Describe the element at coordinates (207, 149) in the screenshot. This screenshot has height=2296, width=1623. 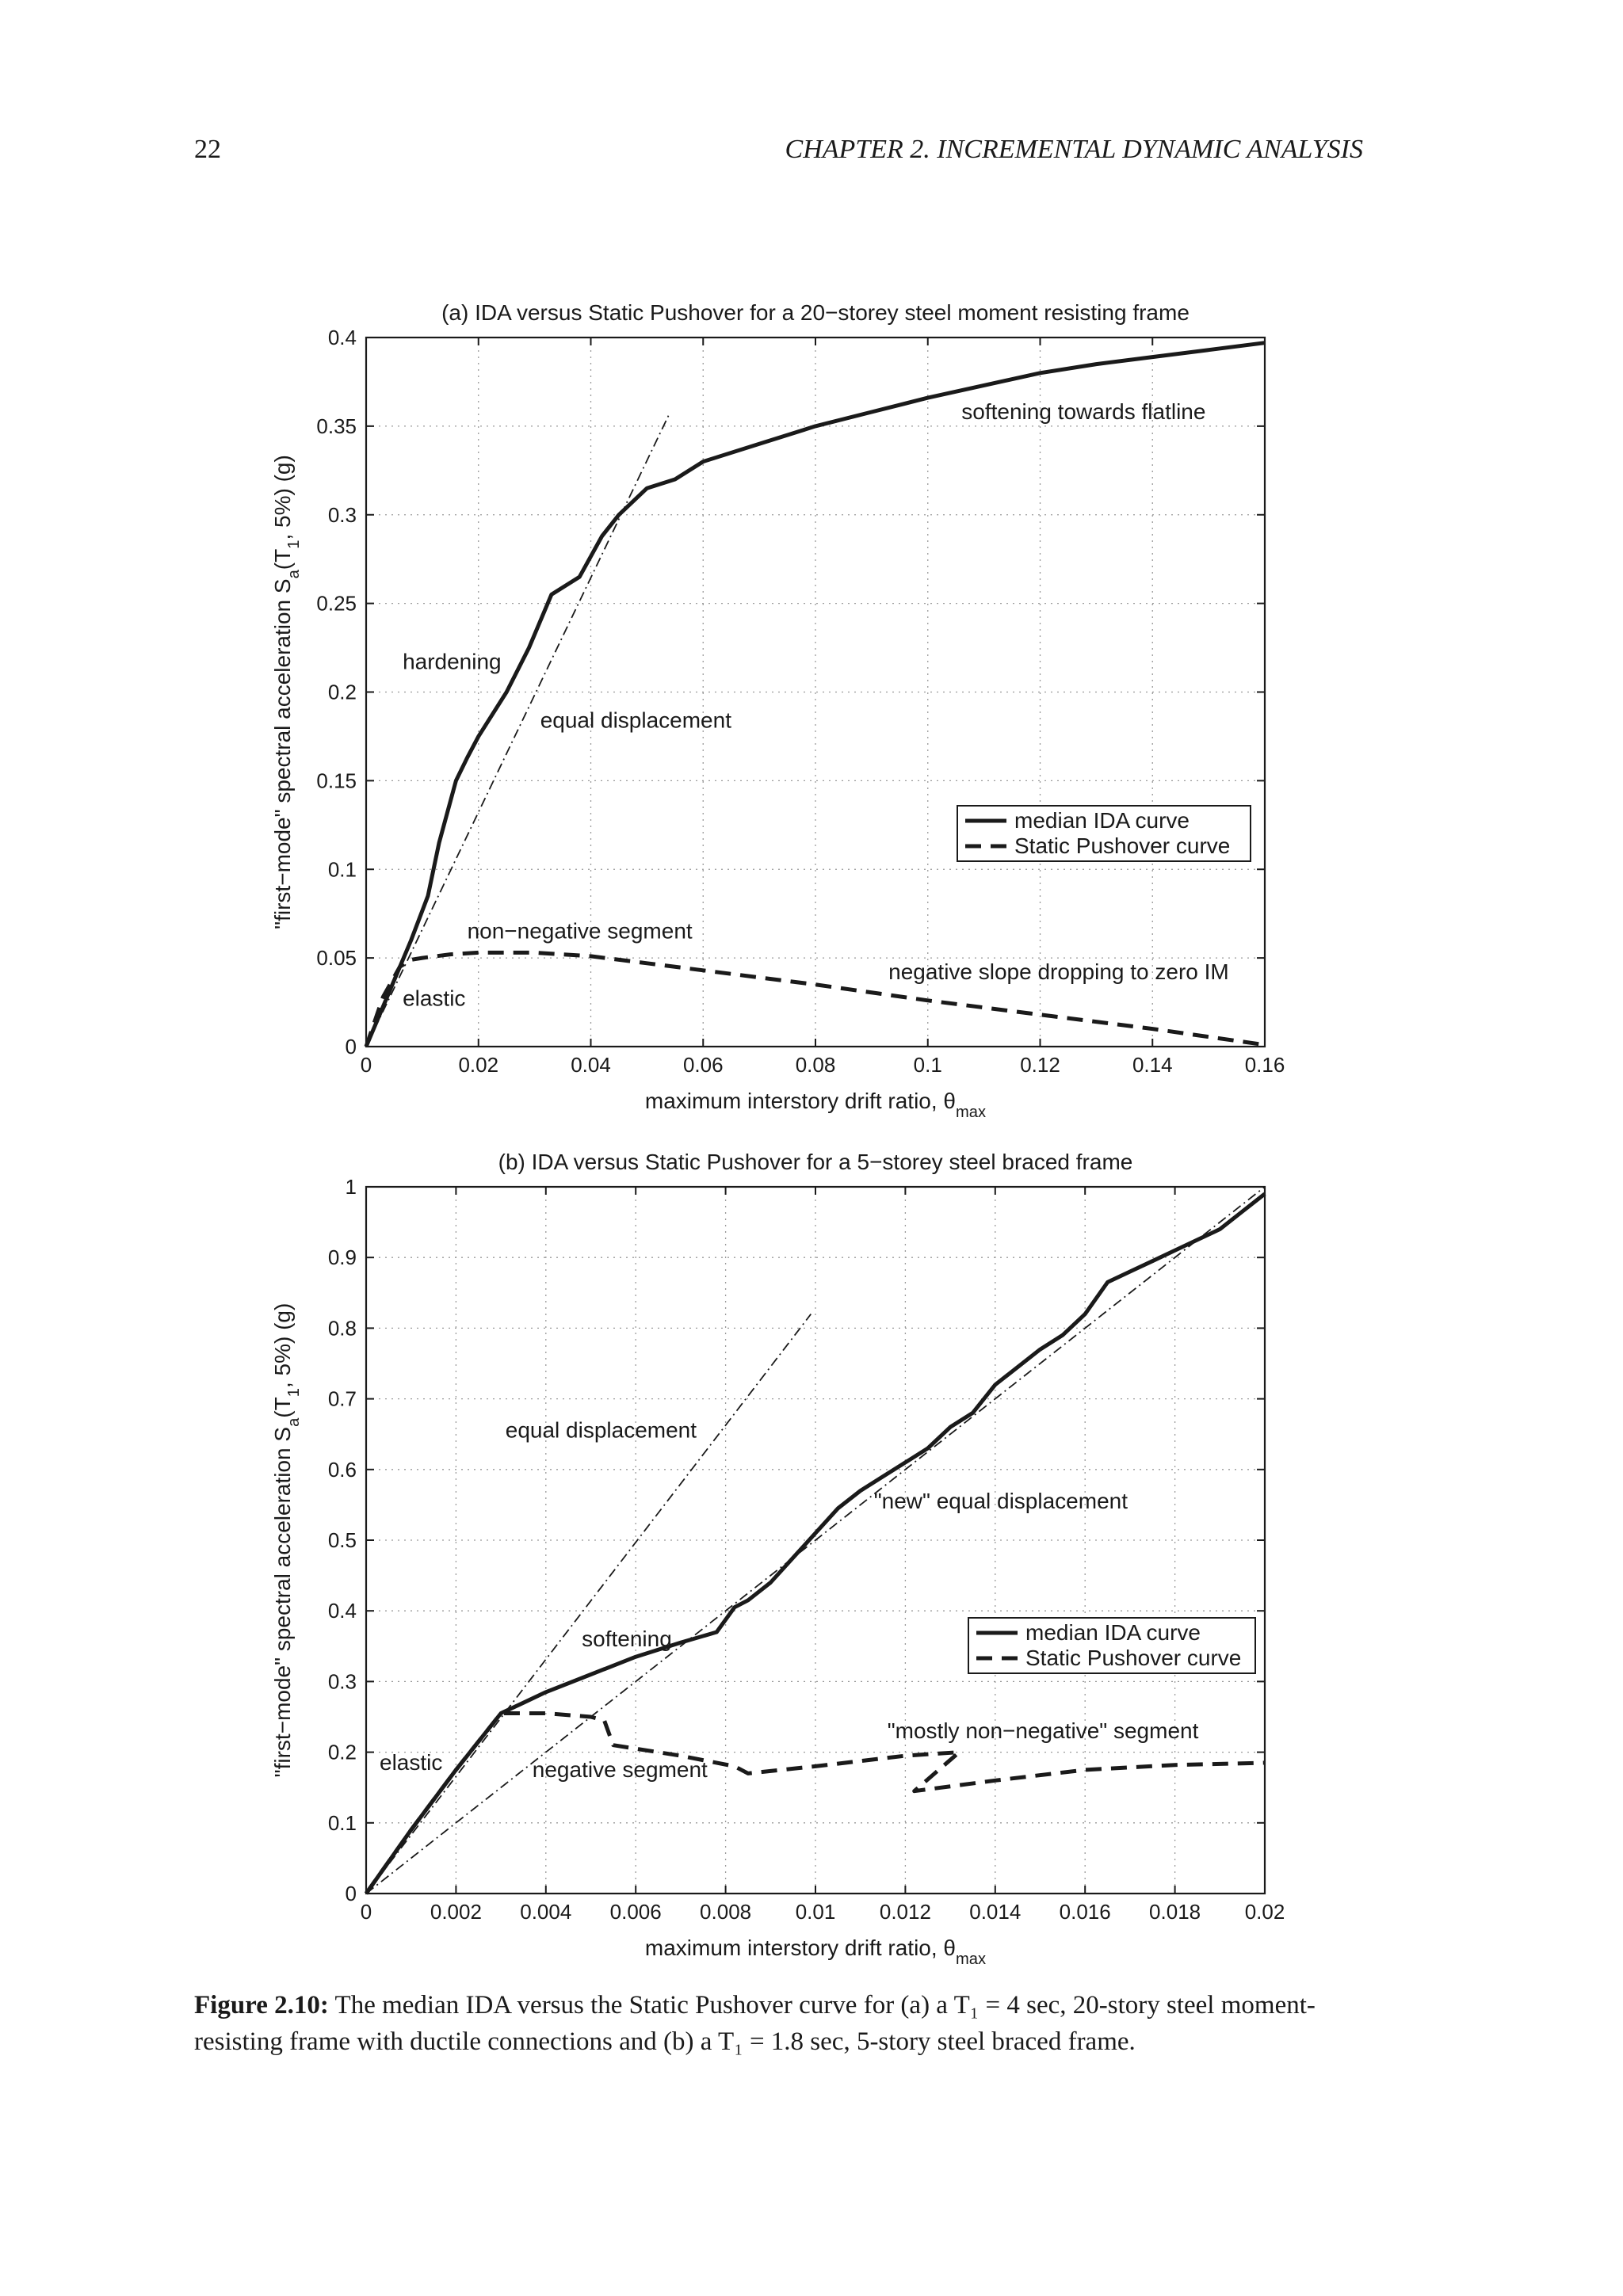
I see `page-number: 22` at that location.